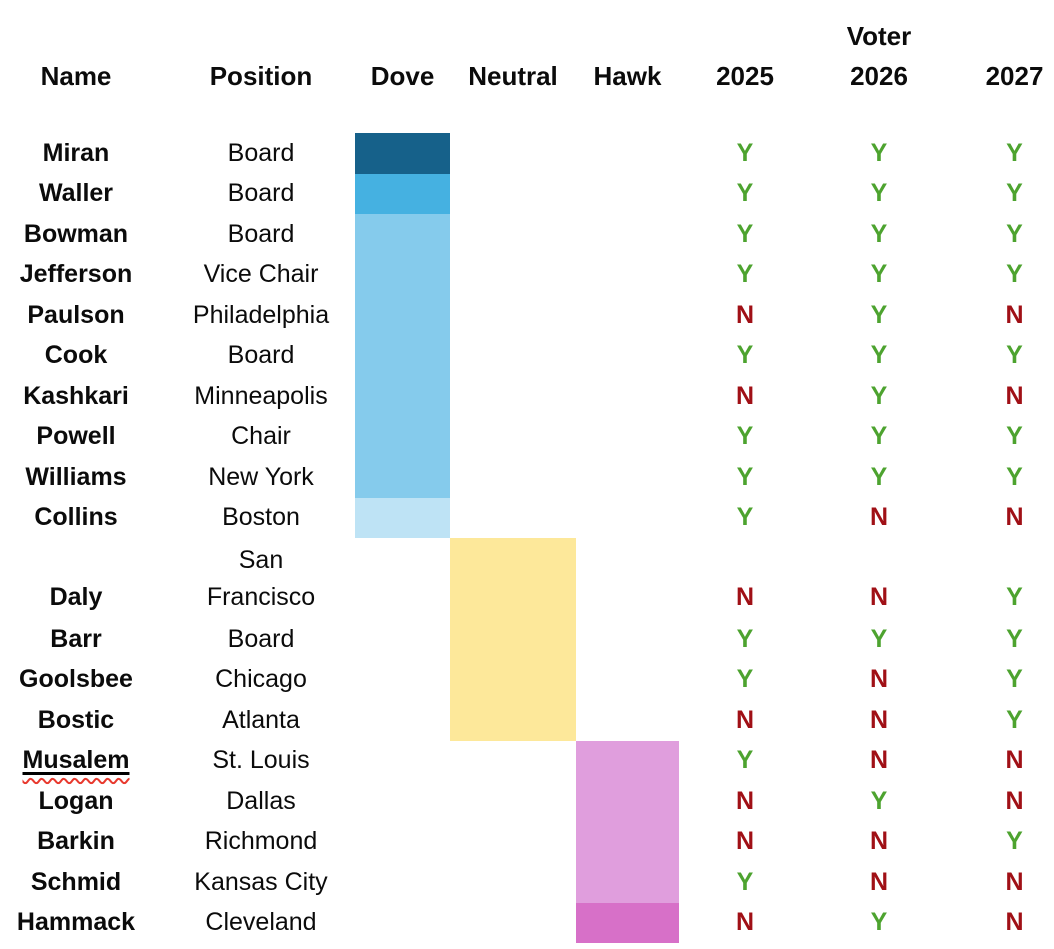  What do you see at coordinates (261, 476) in the screenshot?
I see `position-text: New York` at bounding box center [261, 476].